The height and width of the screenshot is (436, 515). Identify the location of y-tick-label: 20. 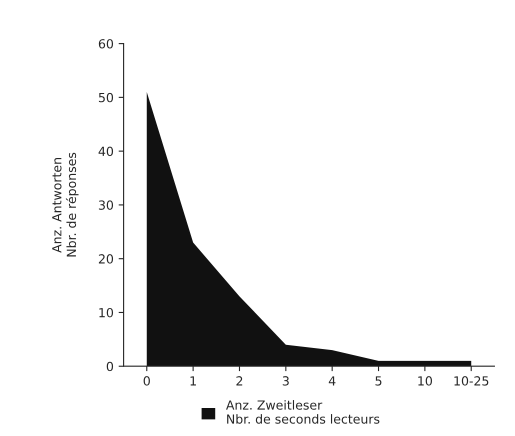
(106, 259).